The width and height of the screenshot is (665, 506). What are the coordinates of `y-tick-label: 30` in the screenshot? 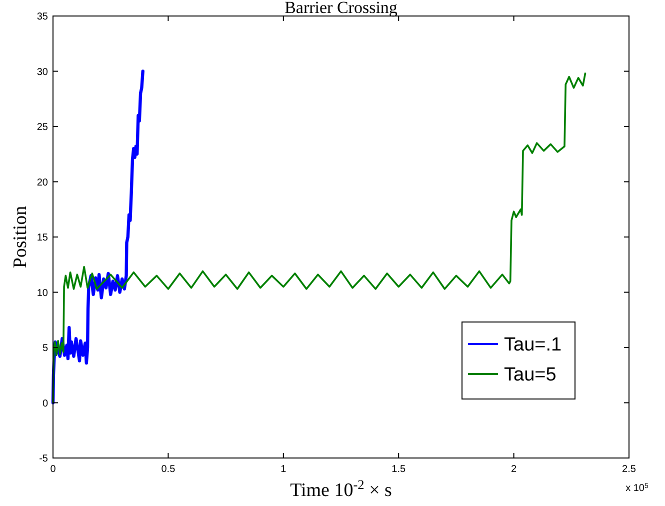 It's located at (42, 72).